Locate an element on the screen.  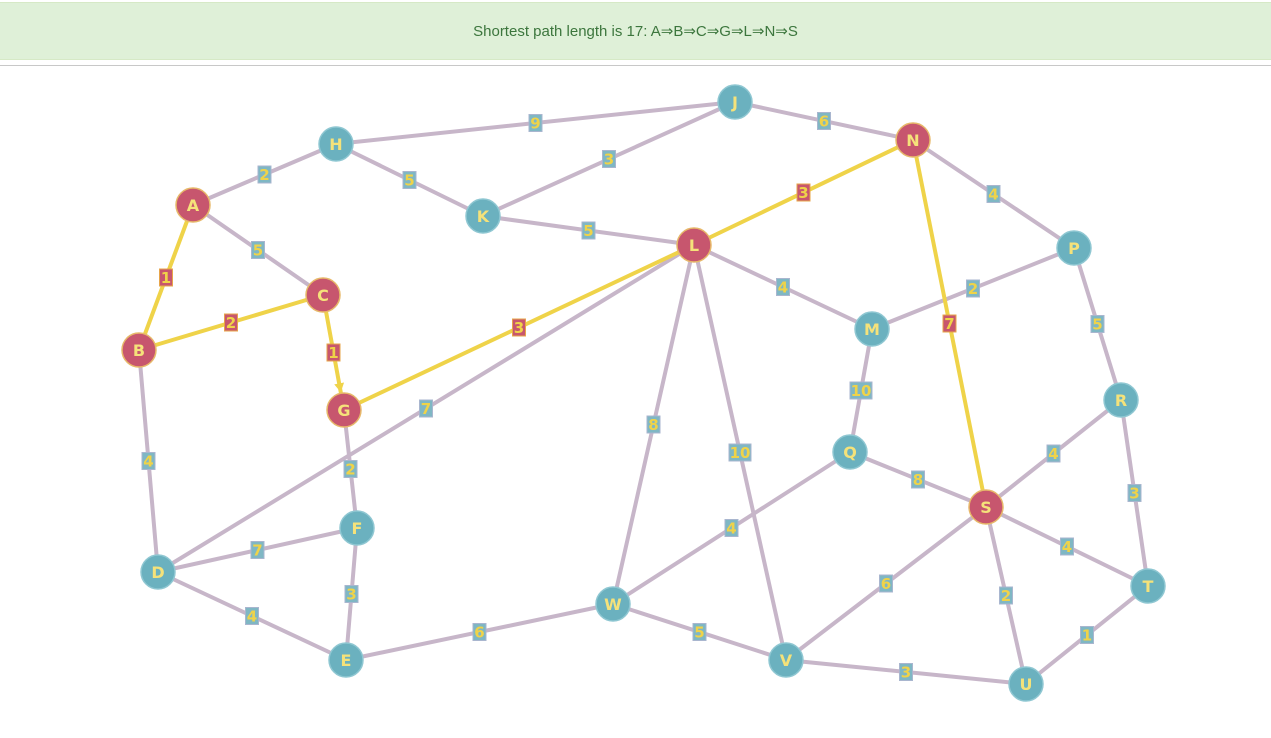
edge-label-S-V: 6 is located at coordinates (886, 583).